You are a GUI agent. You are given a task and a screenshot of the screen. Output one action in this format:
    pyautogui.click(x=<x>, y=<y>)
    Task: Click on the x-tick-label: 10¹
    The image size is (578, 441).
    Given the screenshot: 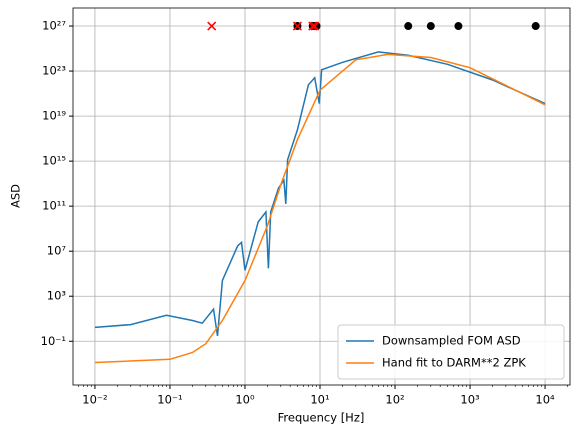 What is the action you would take?
    pyautogui.click(x=319, y=400)
    